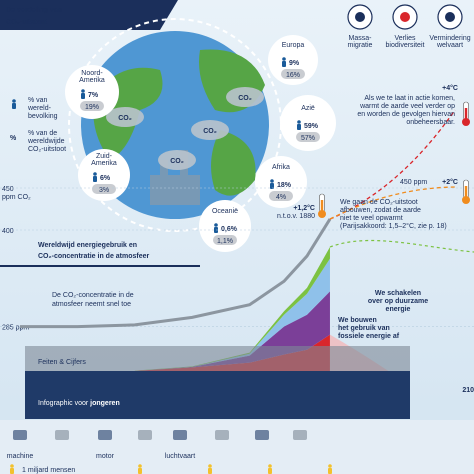  Describe the element at coordinates (180, 456) in the screenshot. I see `bottom-label: luchtvaart` at that location.